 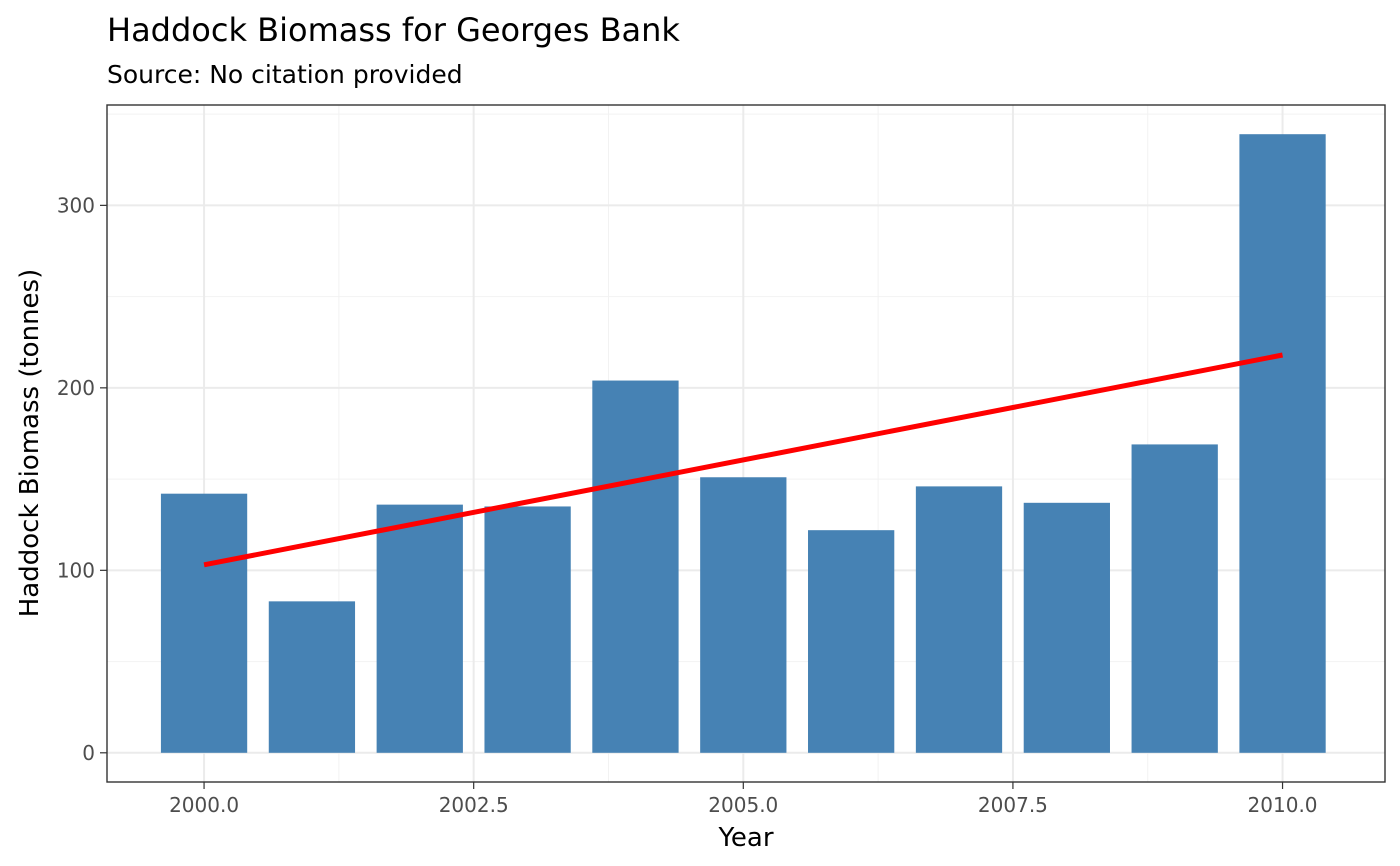 I want to click on chart-subtitle: Source: No citation provided, so click(x=285, y=74).